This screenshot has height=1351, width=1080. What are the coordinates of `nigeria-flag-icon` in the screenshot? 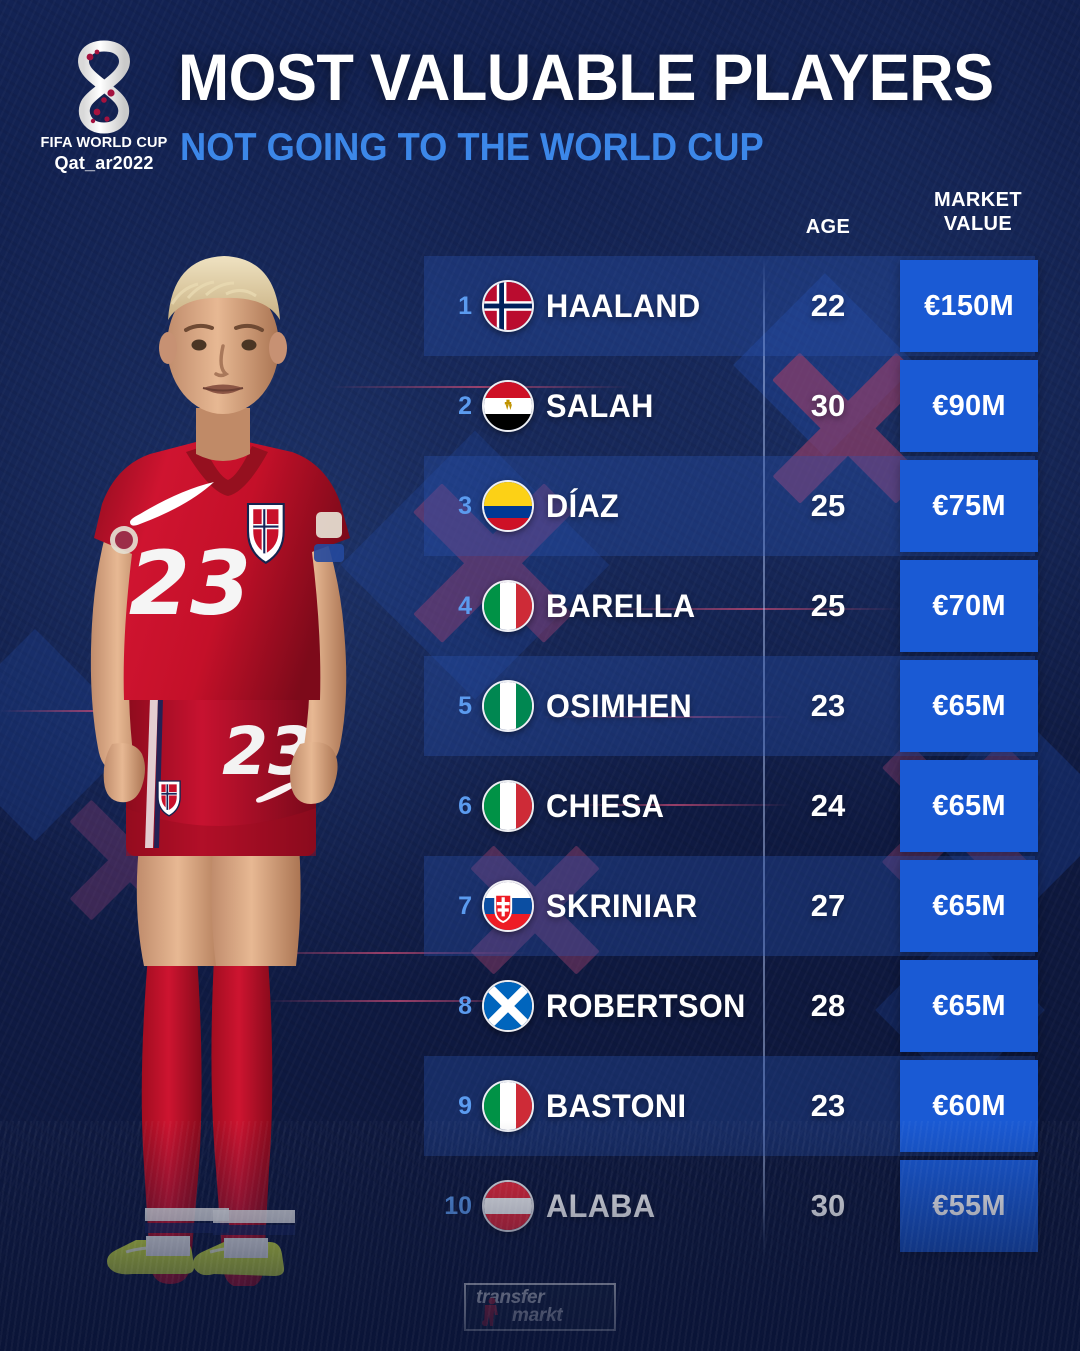 It's located at (508, 706).